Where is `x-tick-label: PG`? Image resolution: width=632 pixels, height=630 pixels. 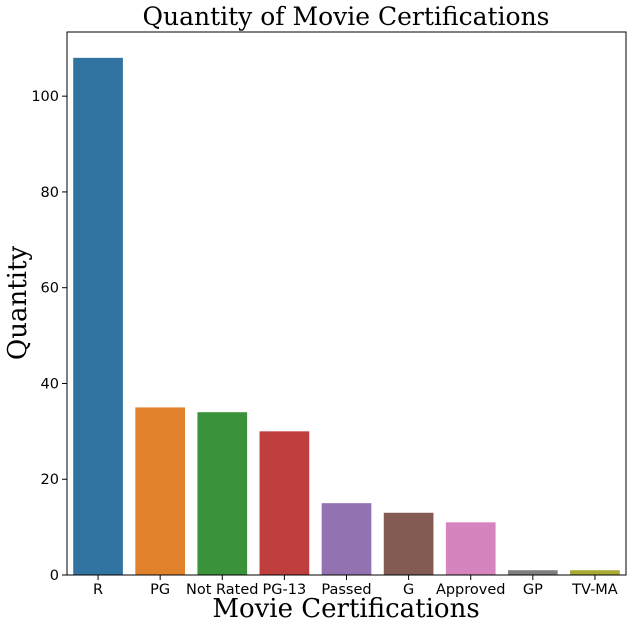
x-tick-label: PG is located at coordinates (160, 590).